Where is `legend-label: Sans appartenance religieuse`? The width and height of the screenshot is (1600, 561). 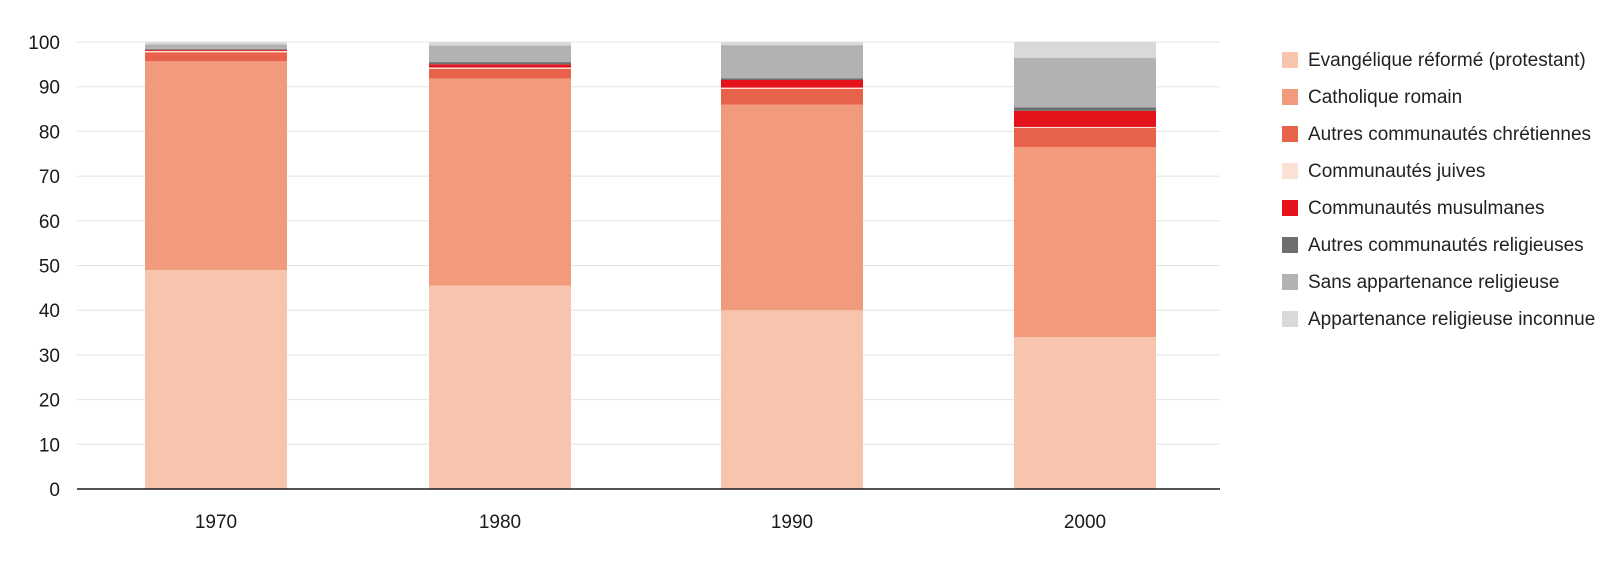 legend-label: Sans appartenance religieuse is located at coordinates (1434, 282).